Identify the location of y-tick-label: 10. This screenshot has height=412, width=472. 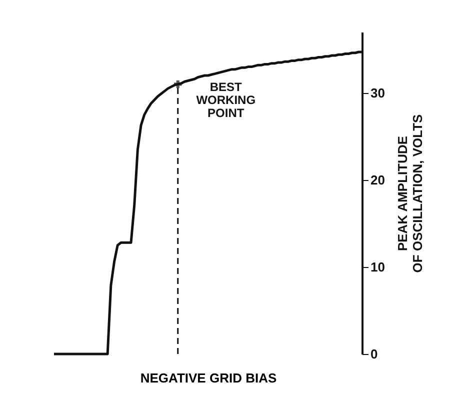
(377, 266).